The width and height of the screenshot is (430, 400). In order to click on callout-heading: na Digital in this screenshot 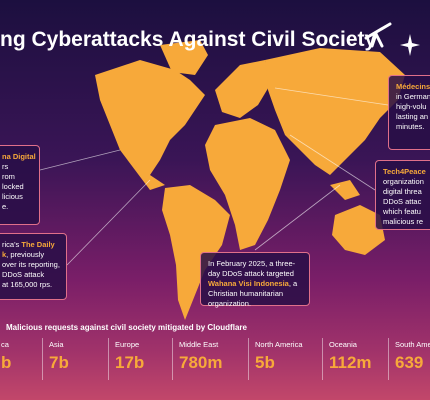, I will do `click(19, 156)`.